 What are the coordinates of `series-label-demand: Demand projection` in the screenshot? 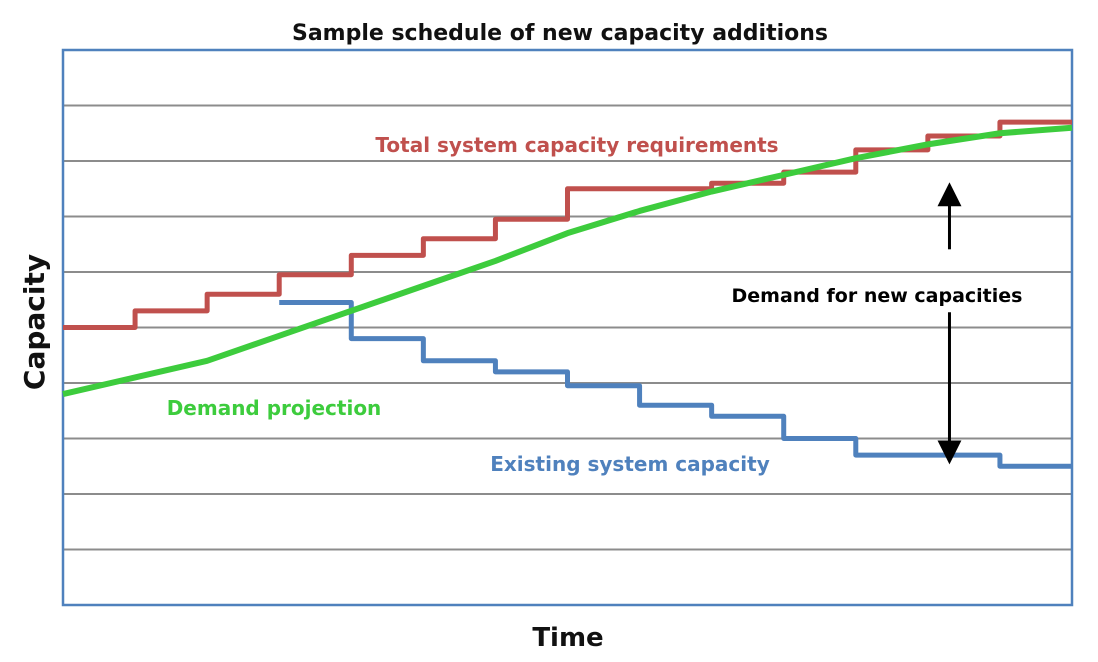 It's located at (274, 408).